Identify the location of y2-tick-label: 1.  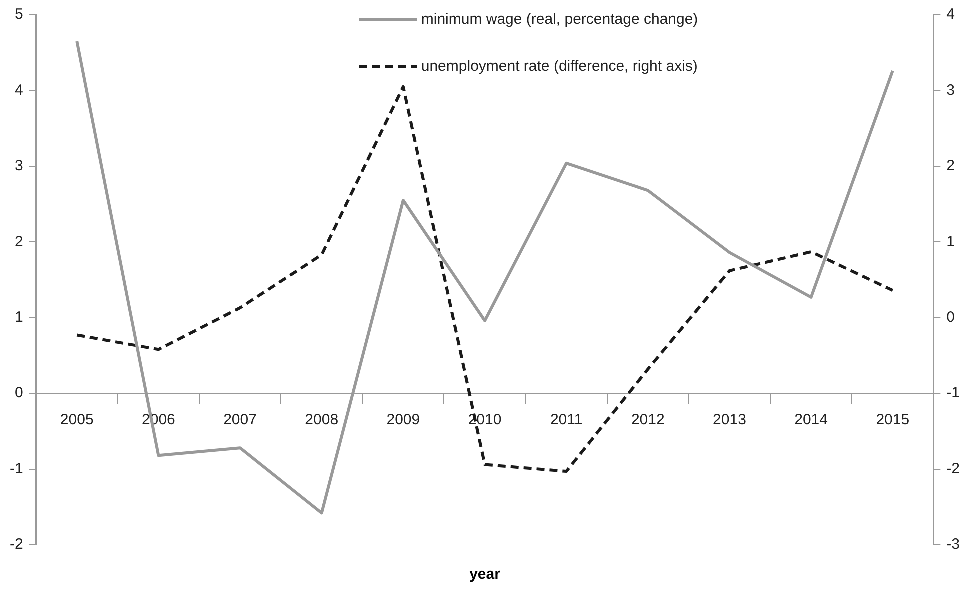
(951, 241).